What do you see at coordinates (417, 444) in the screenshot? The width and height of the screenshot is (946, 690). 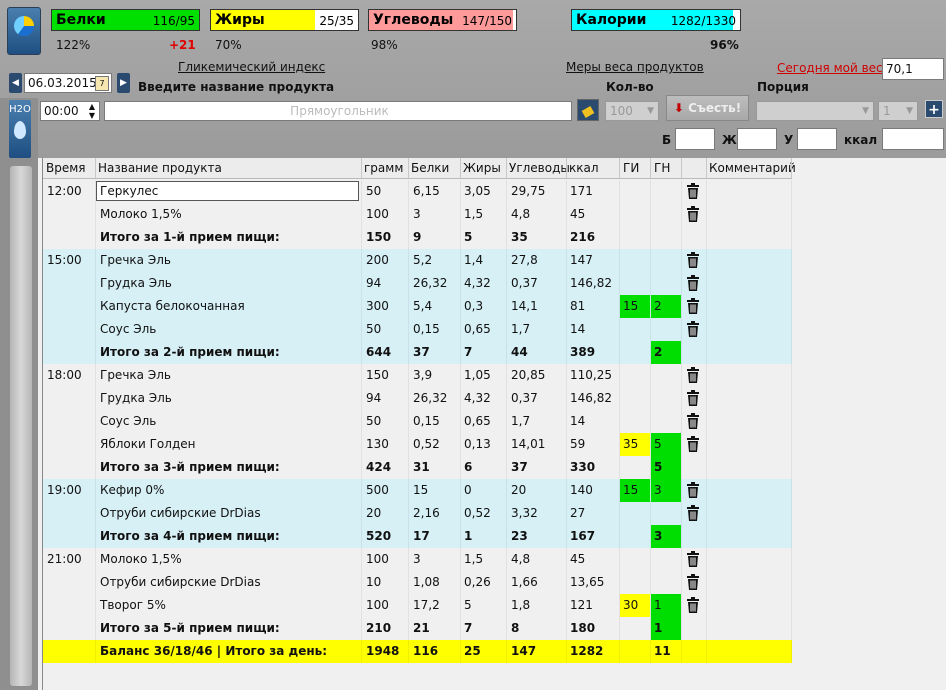 I see `table-row: Яблоки Голден 130 0,52 0,13 14,01 59 35 5` at bounding box center [417, 444].